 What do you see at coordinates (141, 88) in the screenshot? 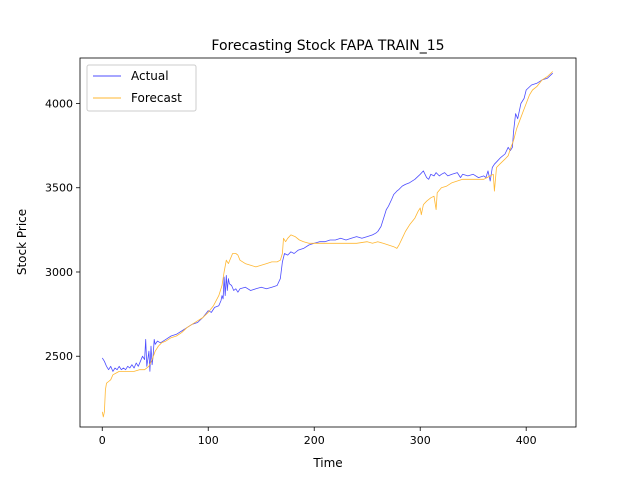
I see `legend: Actual Forecast` at bounding box center [141, 88].